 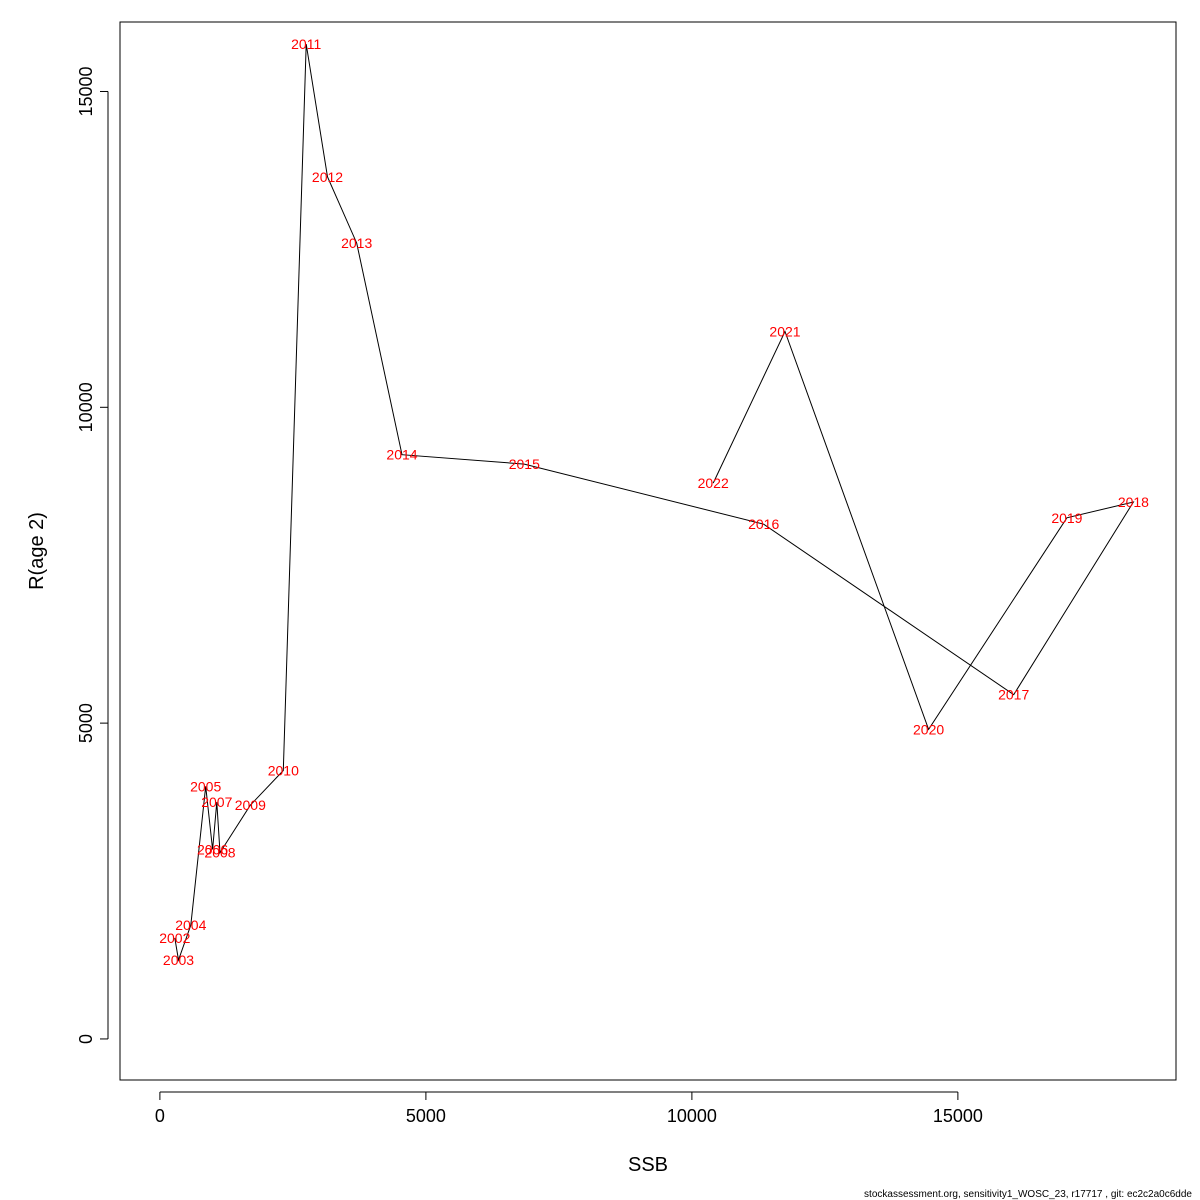 I want to click on point-label-2002: 2002, so click(x=174, y=938).